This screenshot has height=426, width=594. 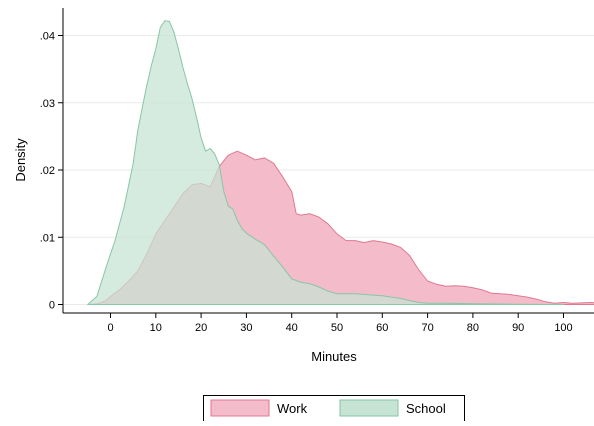 What do you see at coordinates (110, 328) in the screenshot?
I see `x-tick-label-0: 0` at bounding box center [110, 328].